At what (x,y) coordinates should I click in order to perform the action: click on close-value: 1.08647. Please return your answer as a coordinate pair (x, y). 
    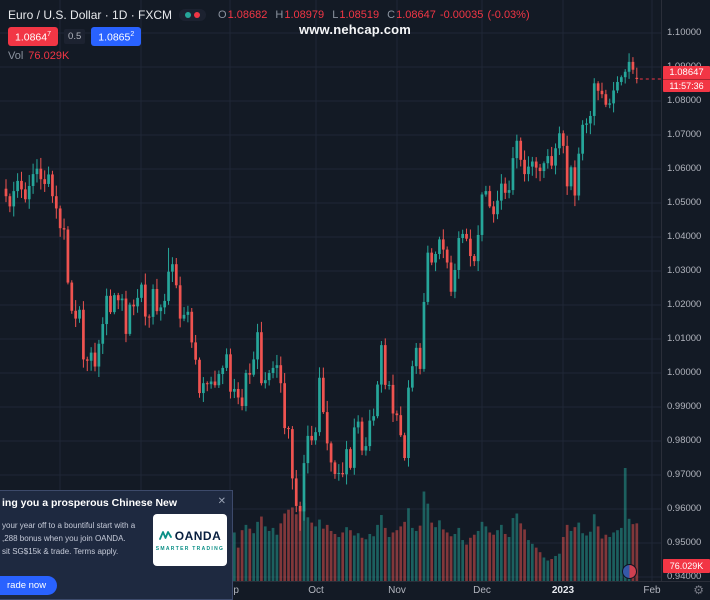
    Looking at the image, I should click on (416, 15).